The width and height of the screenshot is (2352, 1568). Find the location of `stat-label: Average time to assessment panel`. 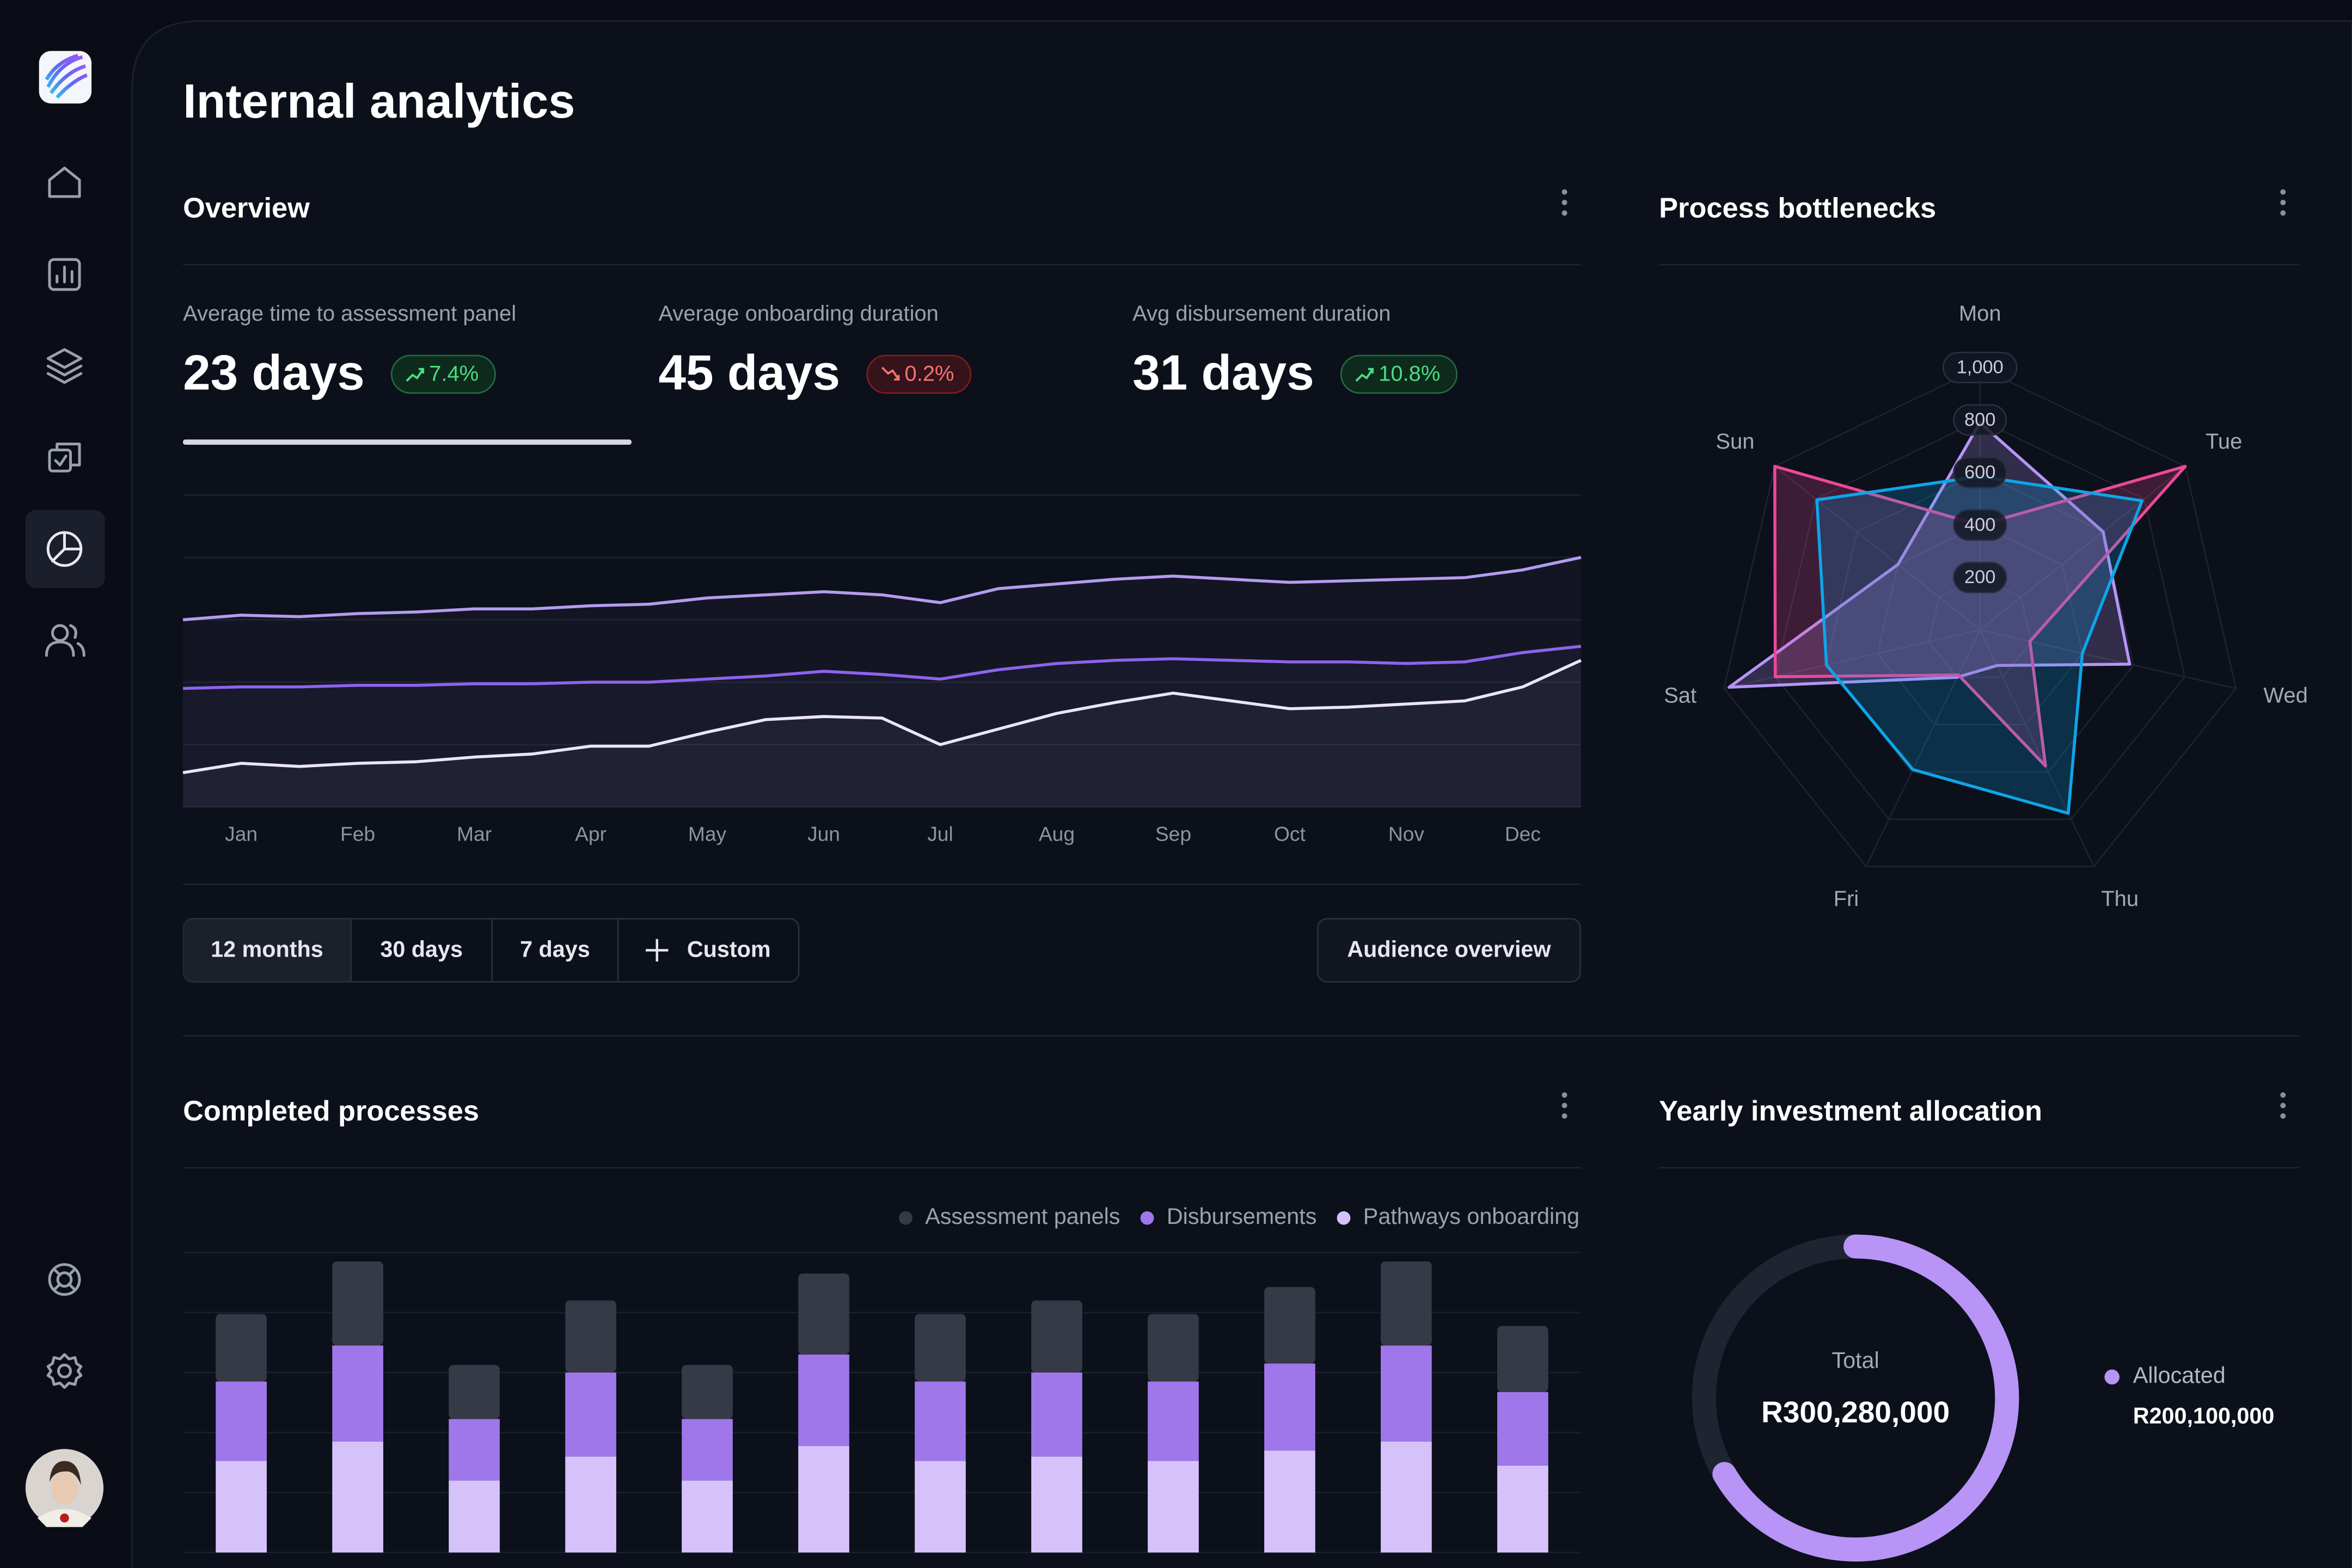

stat-label: Average time to assessment panel is located at coordinates (349, 314).